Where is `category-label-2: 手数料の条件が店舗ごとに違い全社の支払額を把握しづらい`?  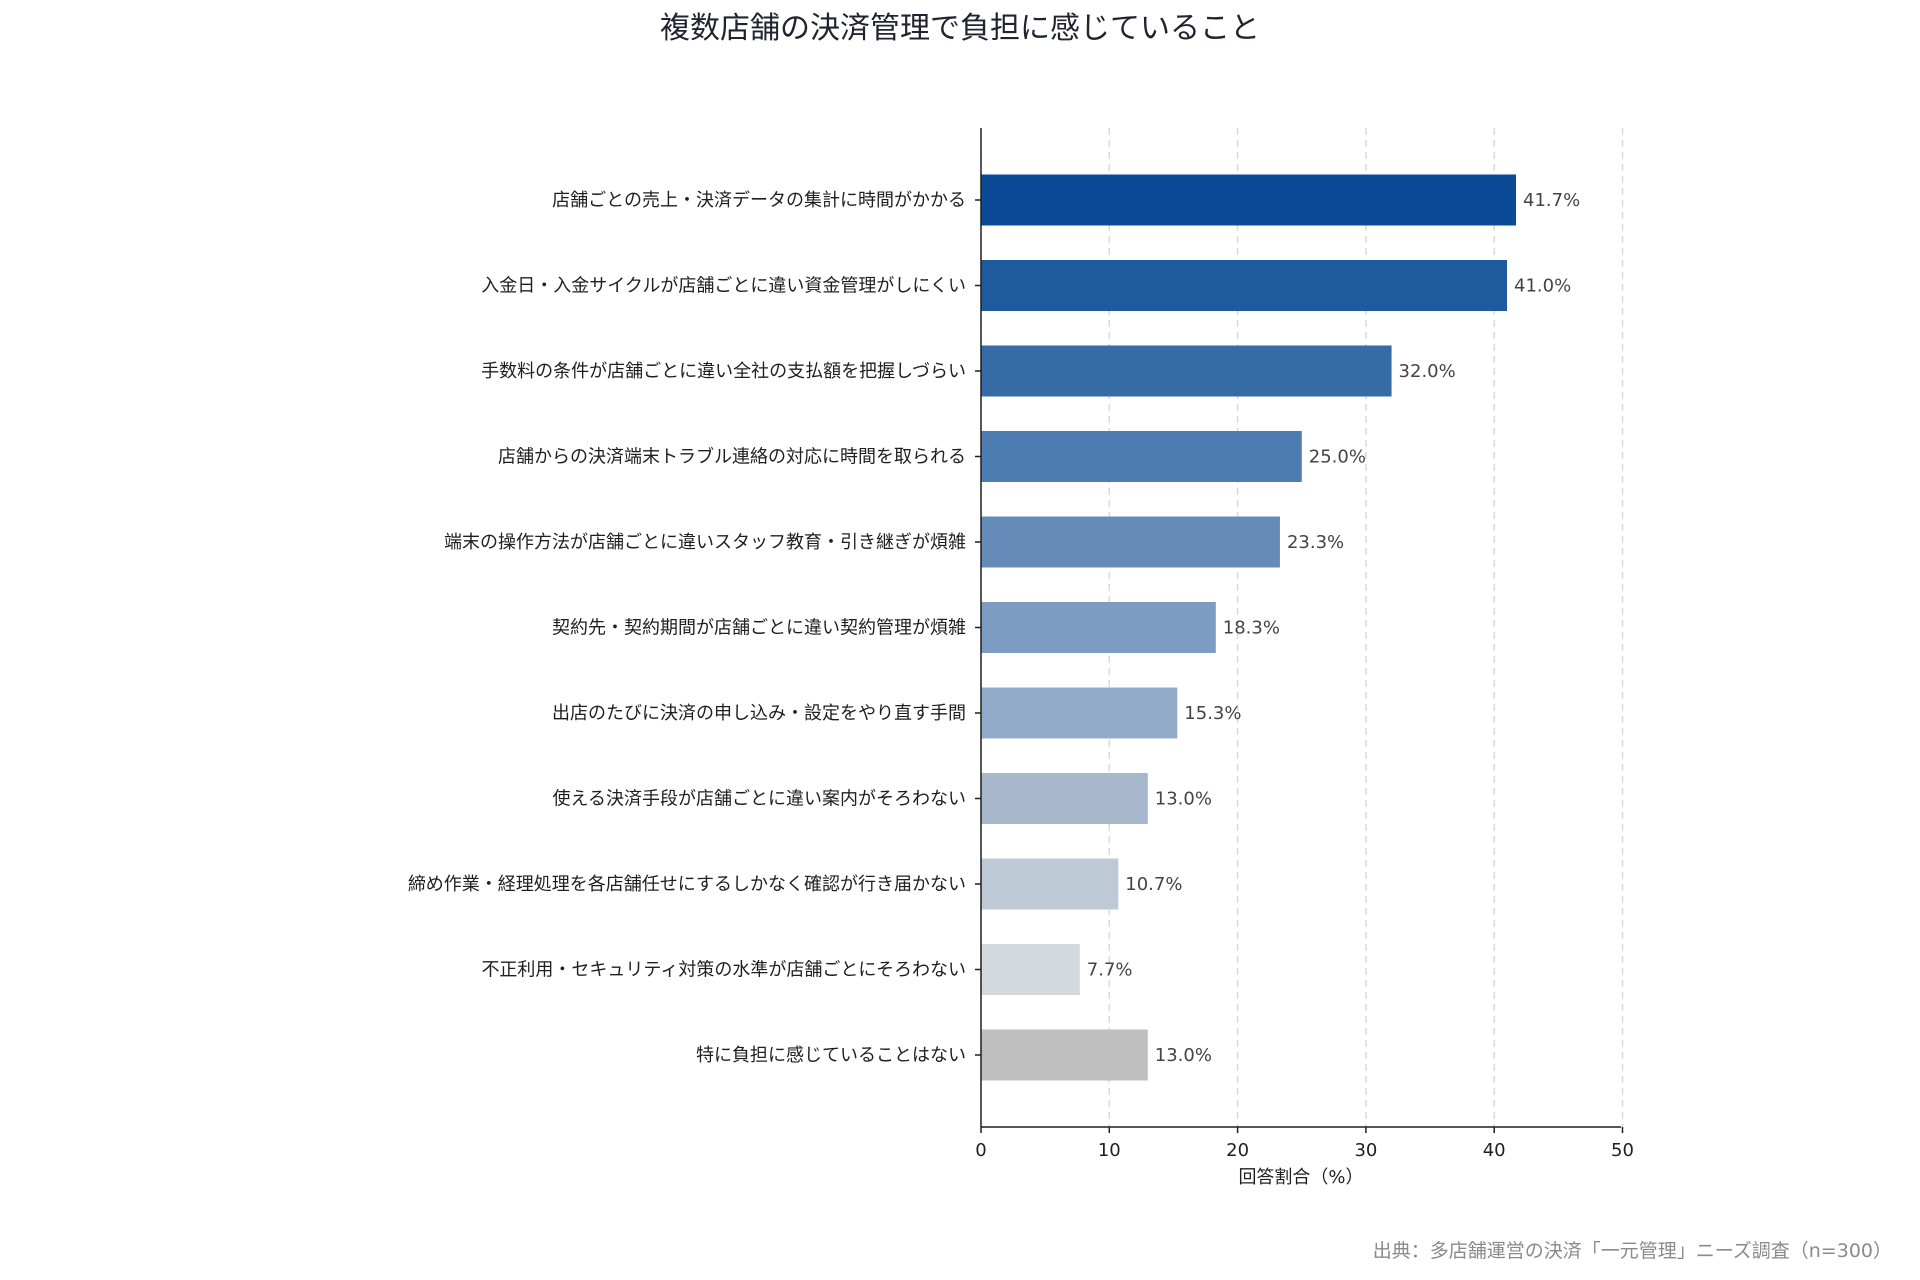 category-label-2: 手数料の条件が店舗ごとに違い全社の支払額を把握しづらい is located at coordinates (723, 371).